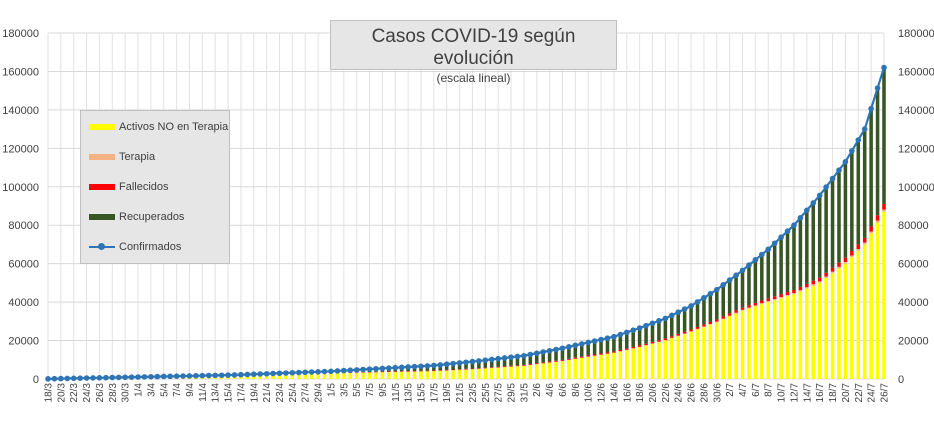  I want to click on x-tick-label: 2/6, so click(537, 390).